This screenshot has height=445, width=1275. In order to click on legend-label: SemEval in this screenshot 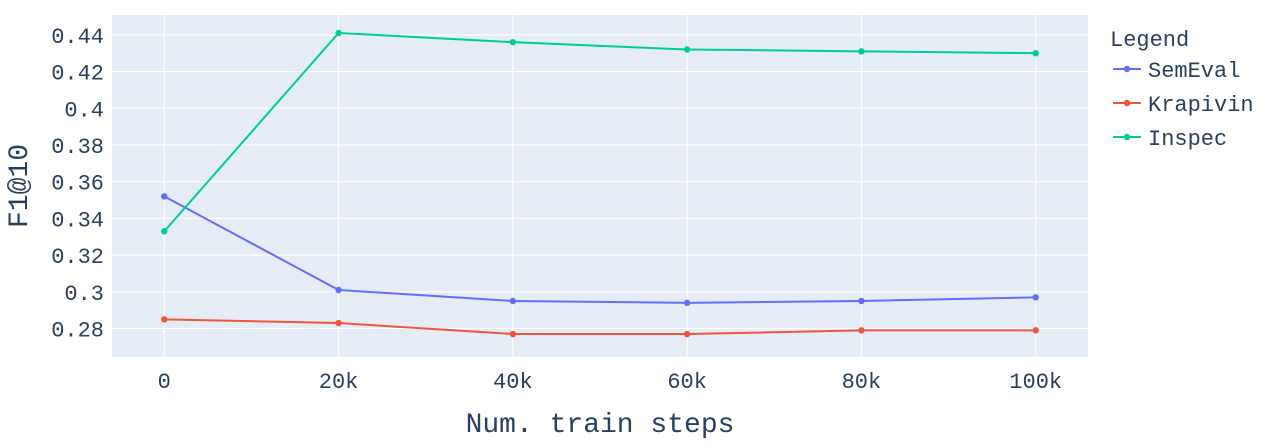, I will do `click(1194, 71)`.